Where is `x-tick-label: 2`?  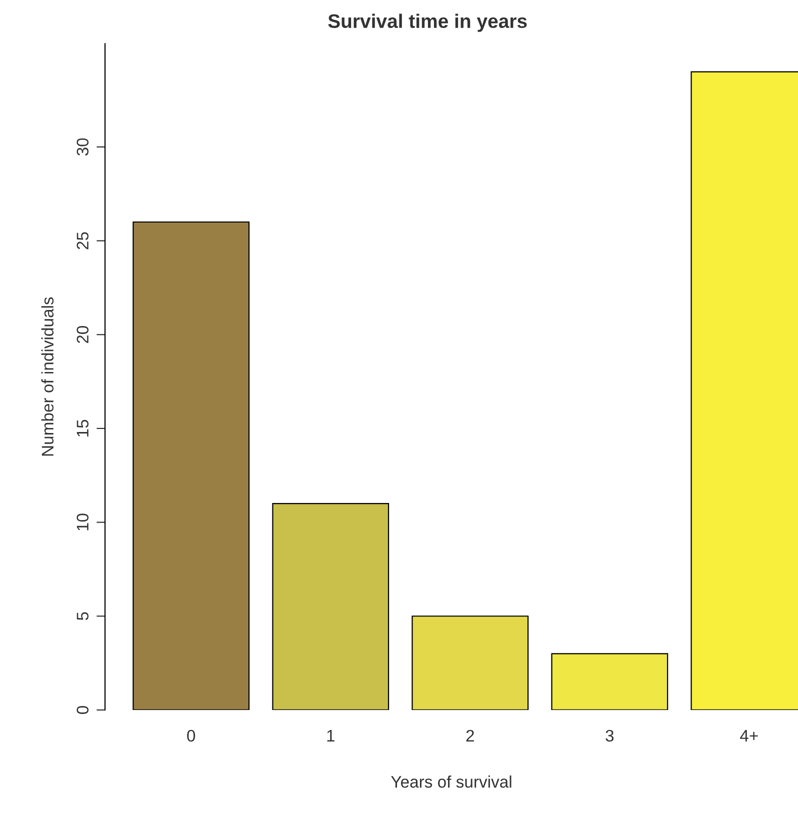
x-tick-label: 2 is located at coordinates (470, 736).